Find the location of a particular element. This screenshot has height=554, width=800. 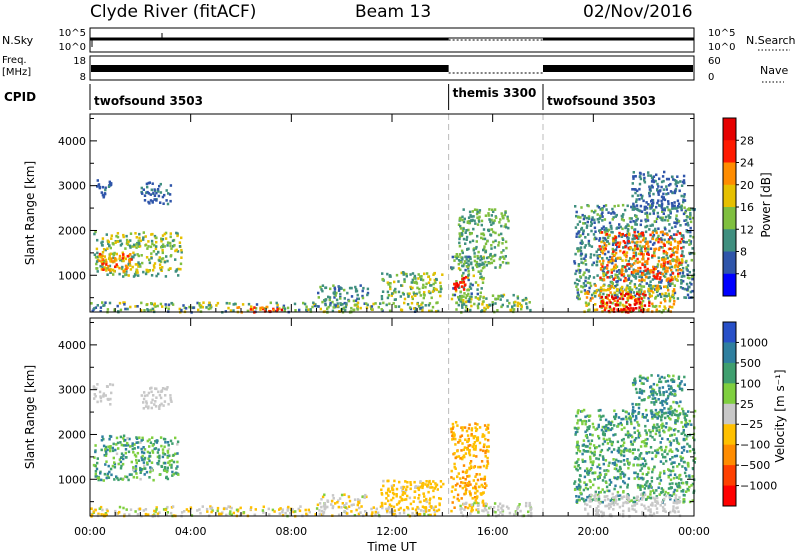

date-title: 02/Nov/2016 is located at coordinates (638, 12).